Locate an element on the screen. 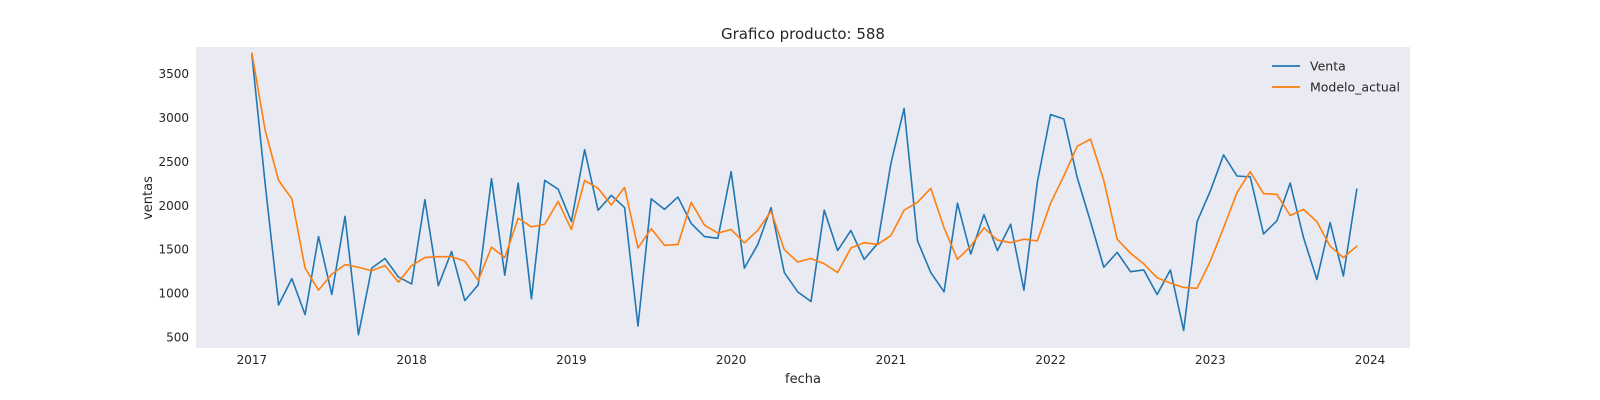  x-tick-label: 2021 is located at coordinates (891, 360).